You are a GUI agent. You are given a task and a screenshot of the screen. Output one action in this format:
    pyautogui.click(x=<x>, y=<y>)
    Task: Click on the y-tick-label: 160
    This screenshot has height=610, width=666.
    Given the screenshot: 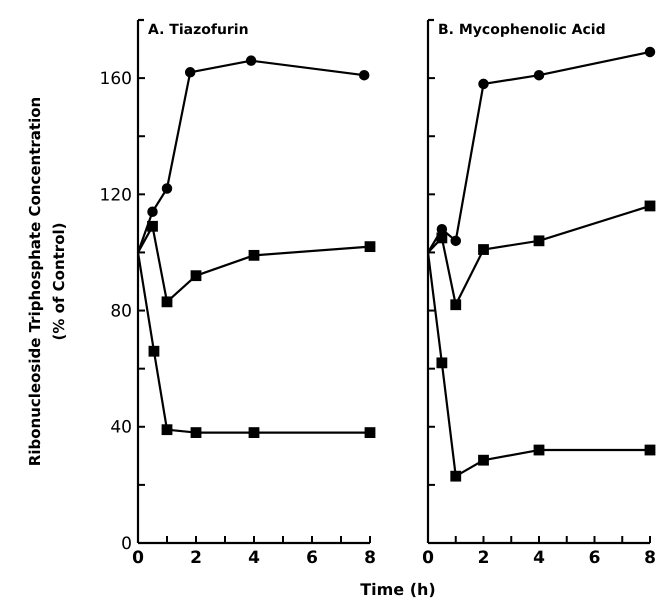 What is the action you would take?
    pyautogui.click(x=116, y=79)
    